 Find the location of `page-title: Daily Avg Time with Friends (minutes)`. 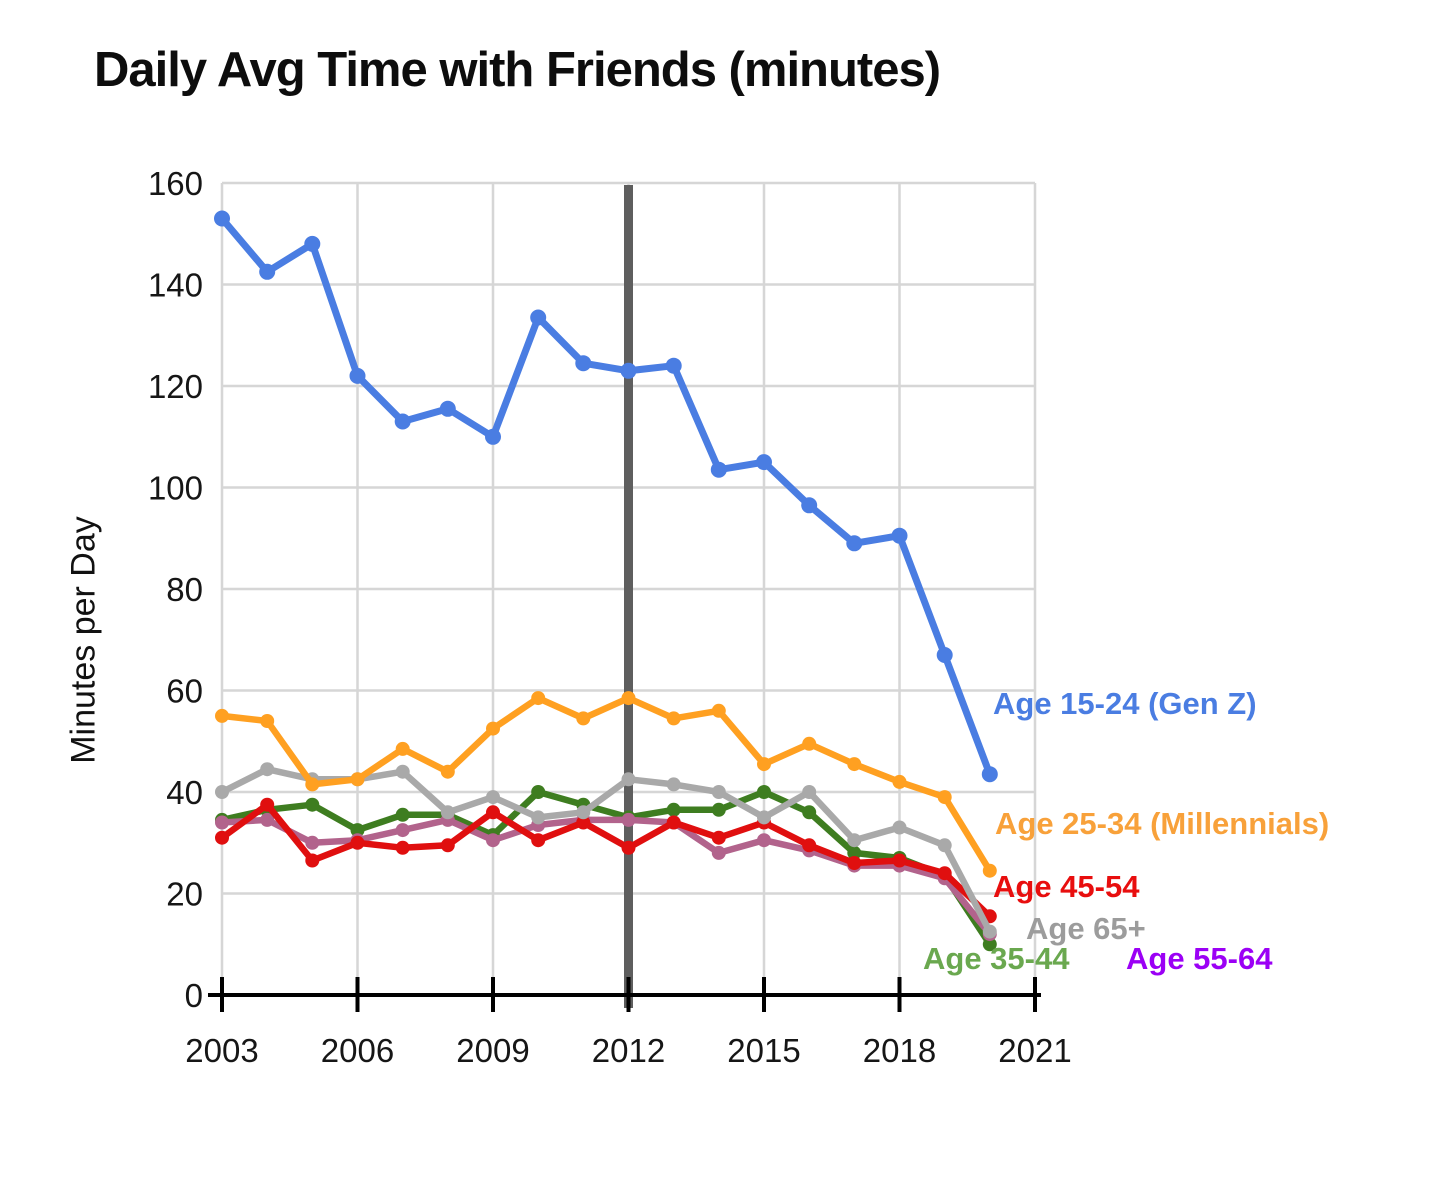

page-title: Daily Avg Time with Friends (minutes) is located at coordinates (517, 70).